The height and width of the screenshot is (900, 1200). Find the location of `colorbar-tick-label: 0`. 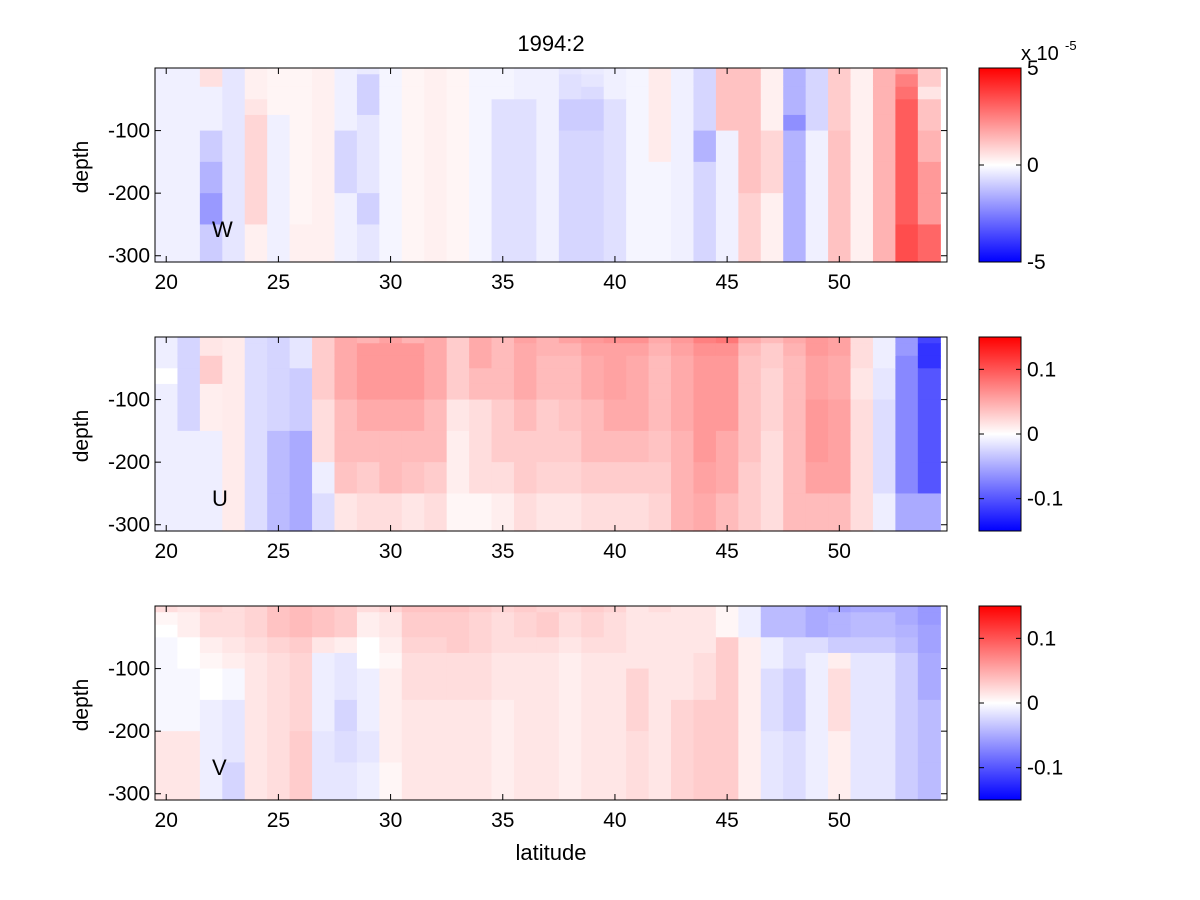

colorbar-tick-label: 0 is located at coordinates (1033, 703).